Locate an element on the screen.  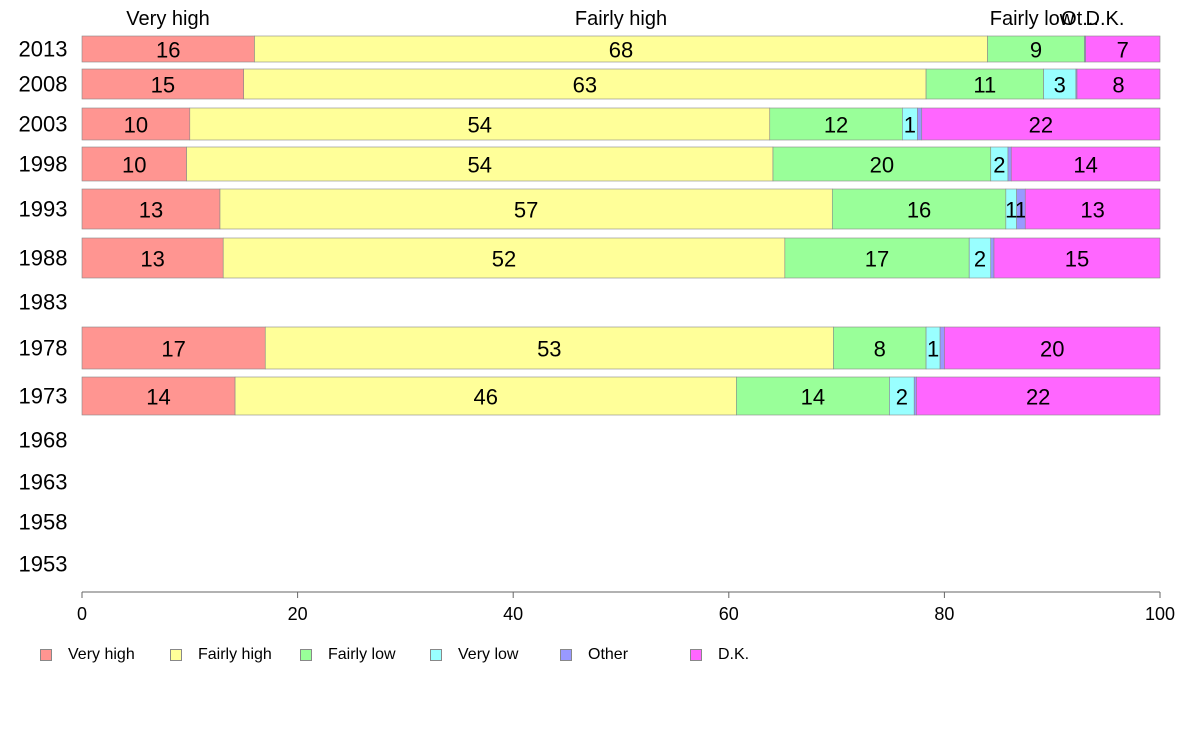
year-label: 2008 is located at coordinates (43, 84).